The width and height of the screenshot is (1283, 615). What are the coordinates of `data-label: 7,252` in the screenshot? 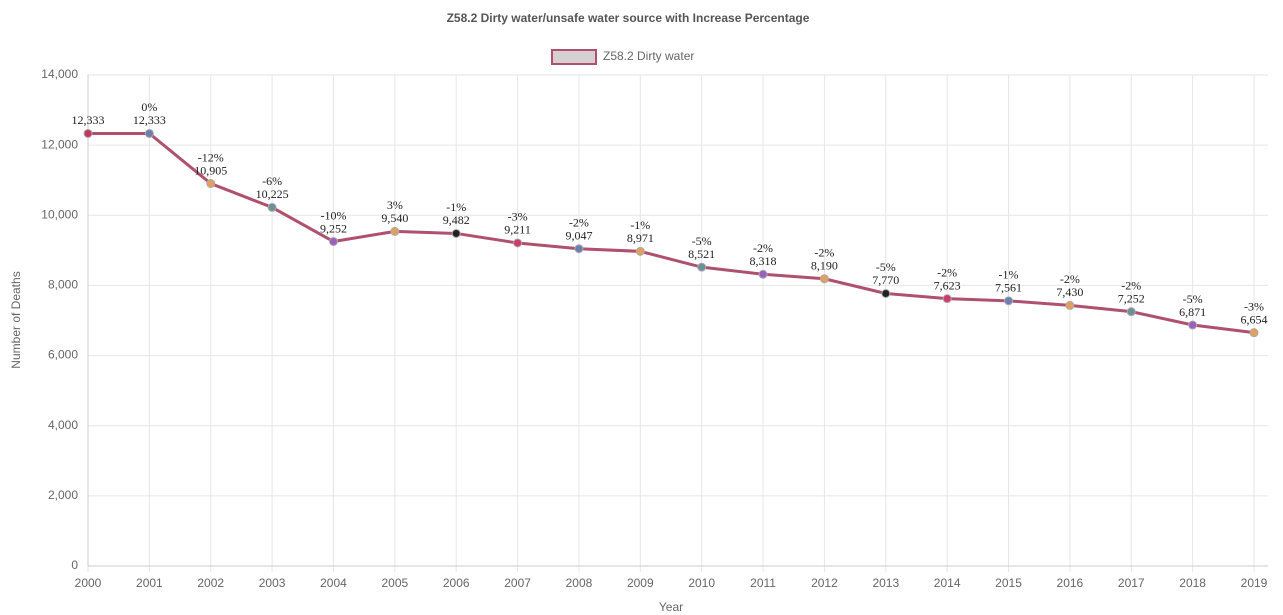 It's located at (1131, 298).